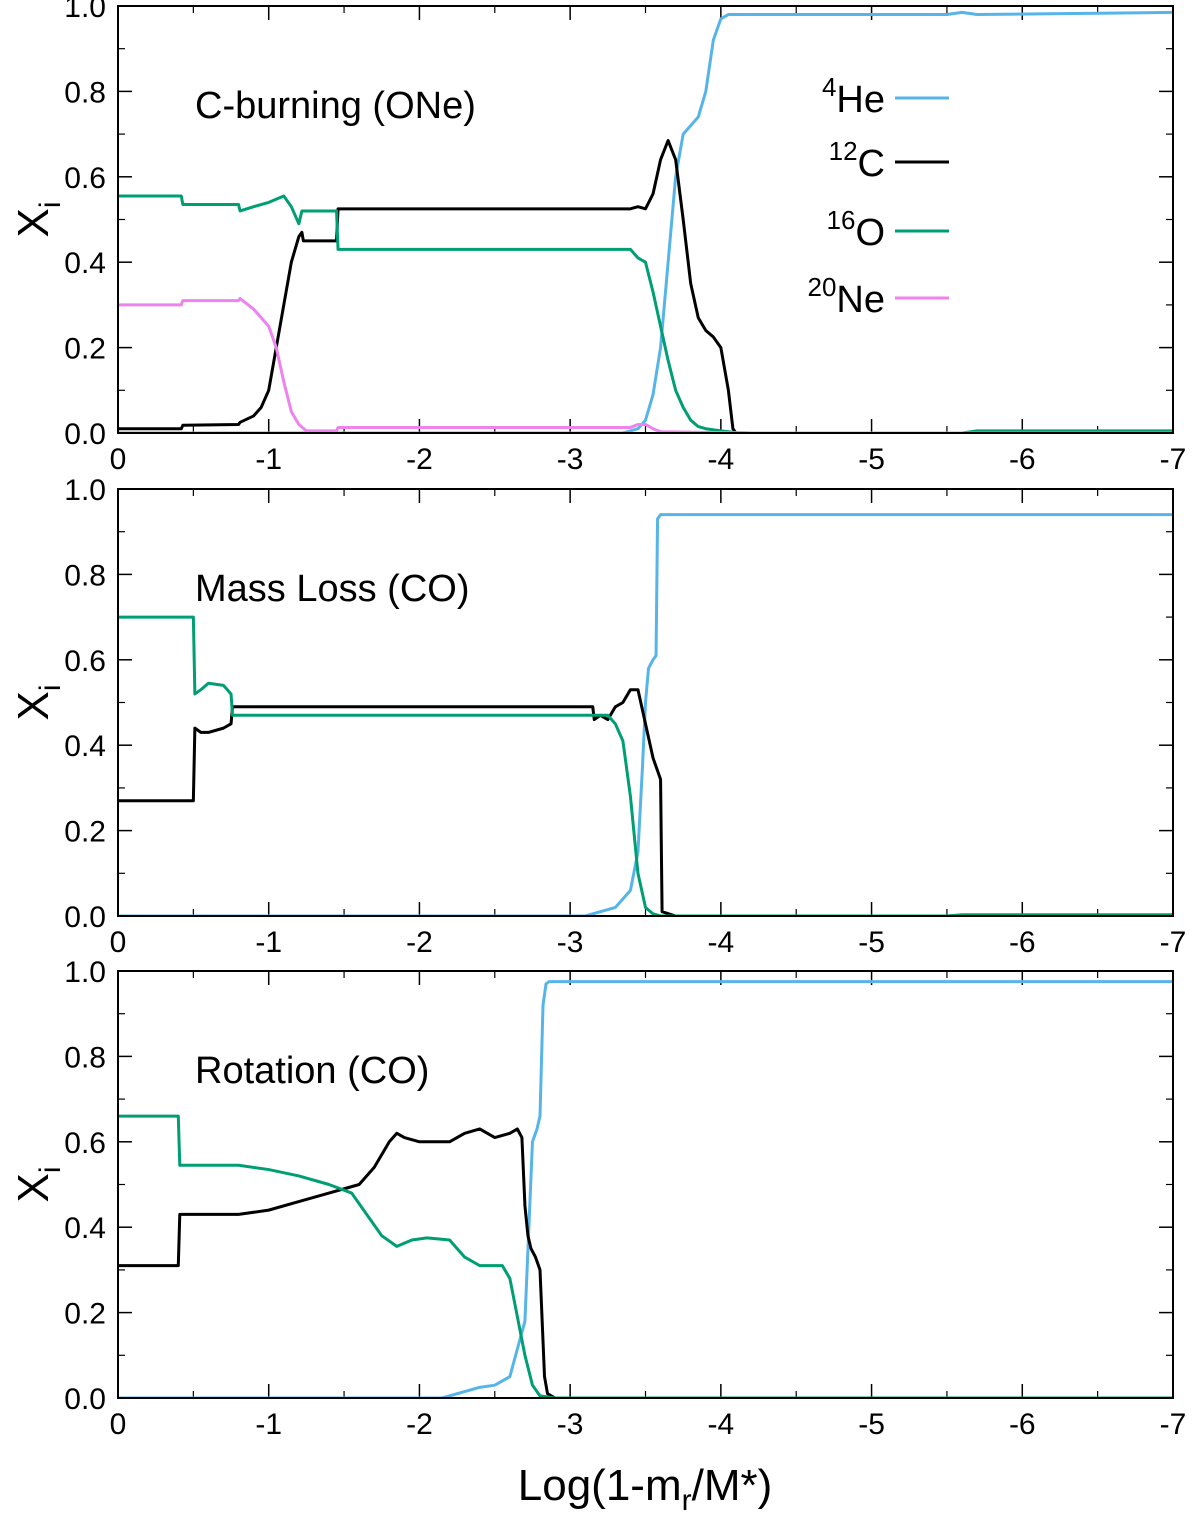 The height and width of the screenshot is (1525, 1200). What do you see at coordinates (870, 233) in the screenshot?
I see `legend-name: O` at bounding box center [870, 233].